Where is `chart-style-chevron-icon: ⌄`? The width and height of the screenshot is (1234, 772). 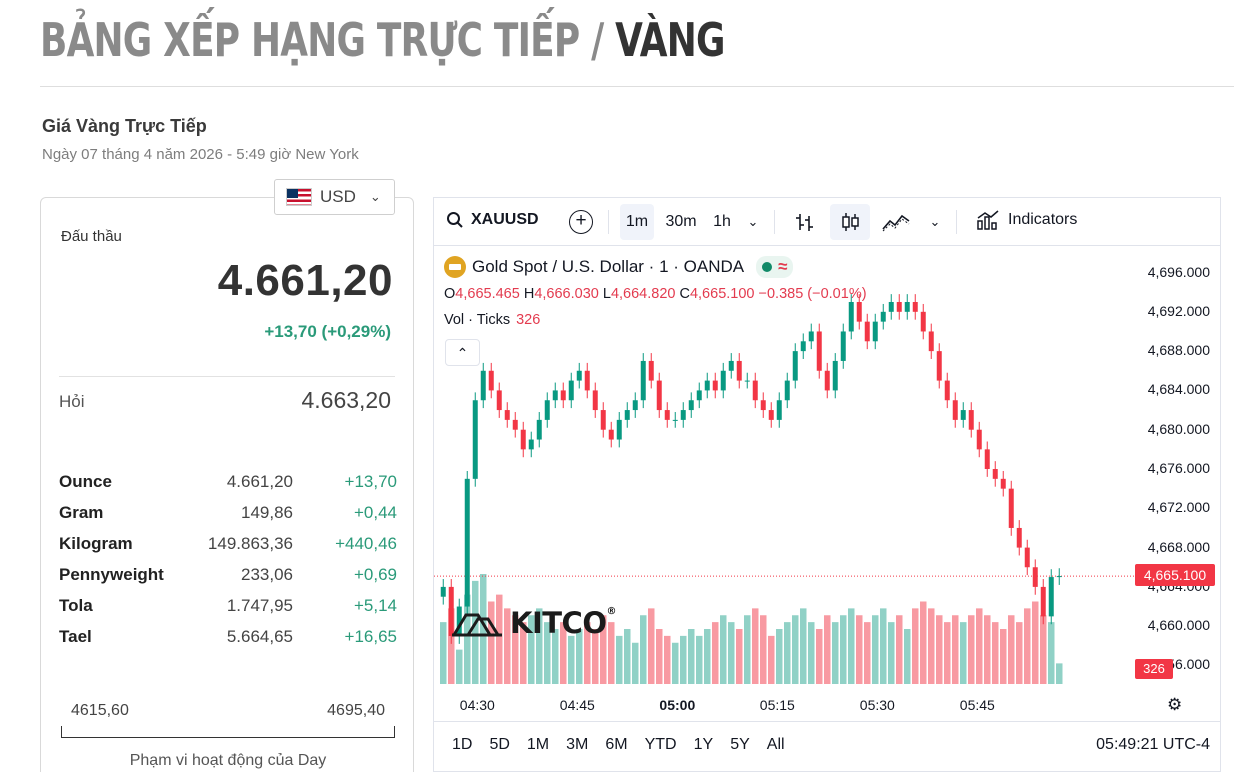
chart-style-chevron-icon: ⌄ is located at coordinates (935, 221).